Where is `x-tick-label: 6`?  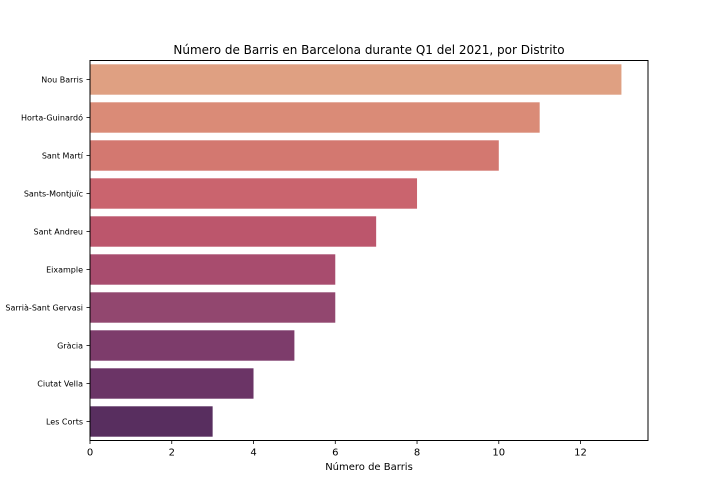 x-tick-label: 6 is located at coordinates (335, 453).